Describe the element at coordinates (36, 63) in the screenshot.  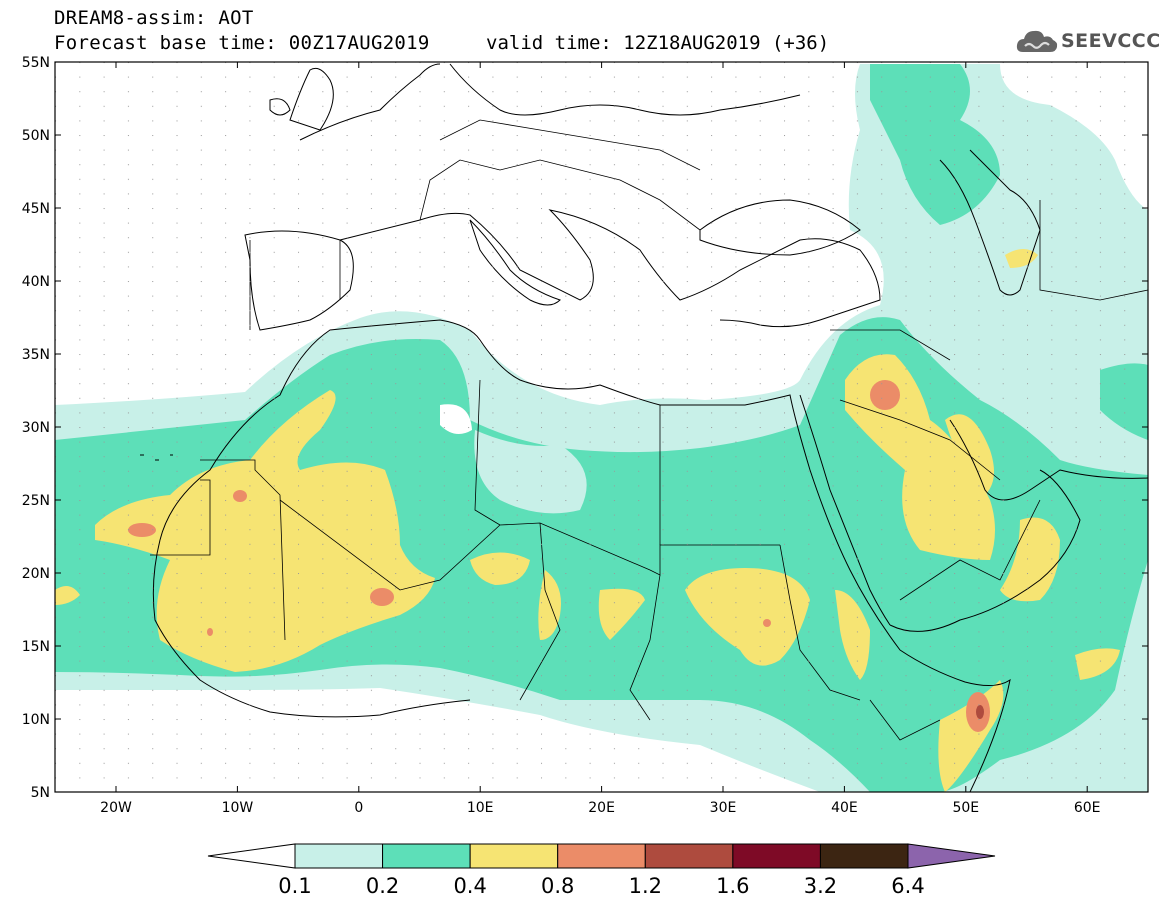
I see `lat-label: 55N` at that location.